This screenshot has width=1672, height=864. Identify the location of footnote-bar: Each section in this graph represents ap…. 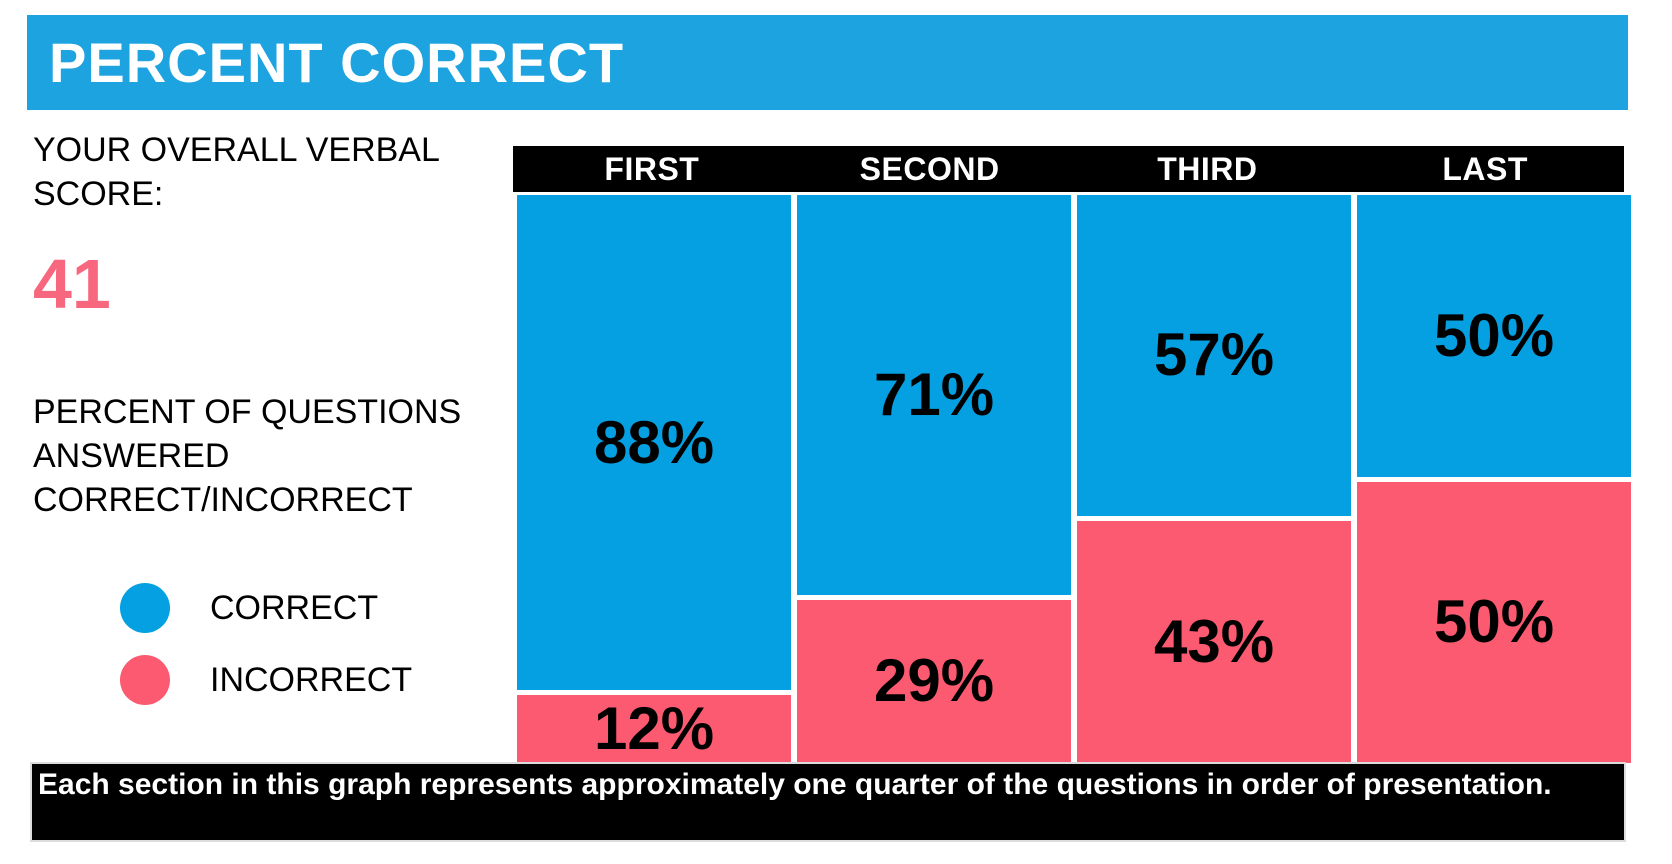
(828, 802).